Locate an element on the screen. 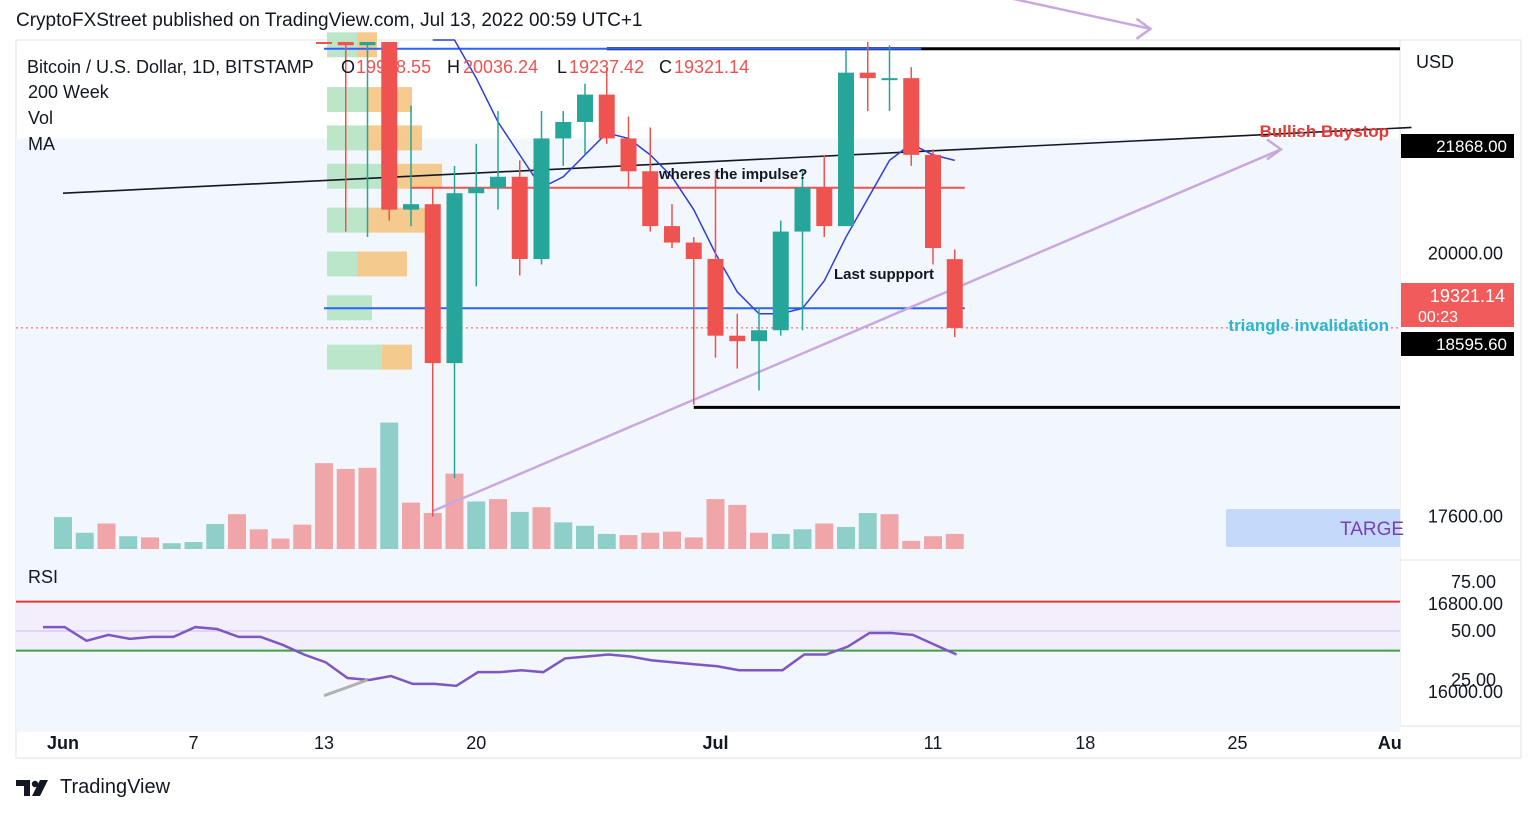 The width and height of the screenshot is (1536, 816). triangle-upper is located at coordinates (1081, 15).